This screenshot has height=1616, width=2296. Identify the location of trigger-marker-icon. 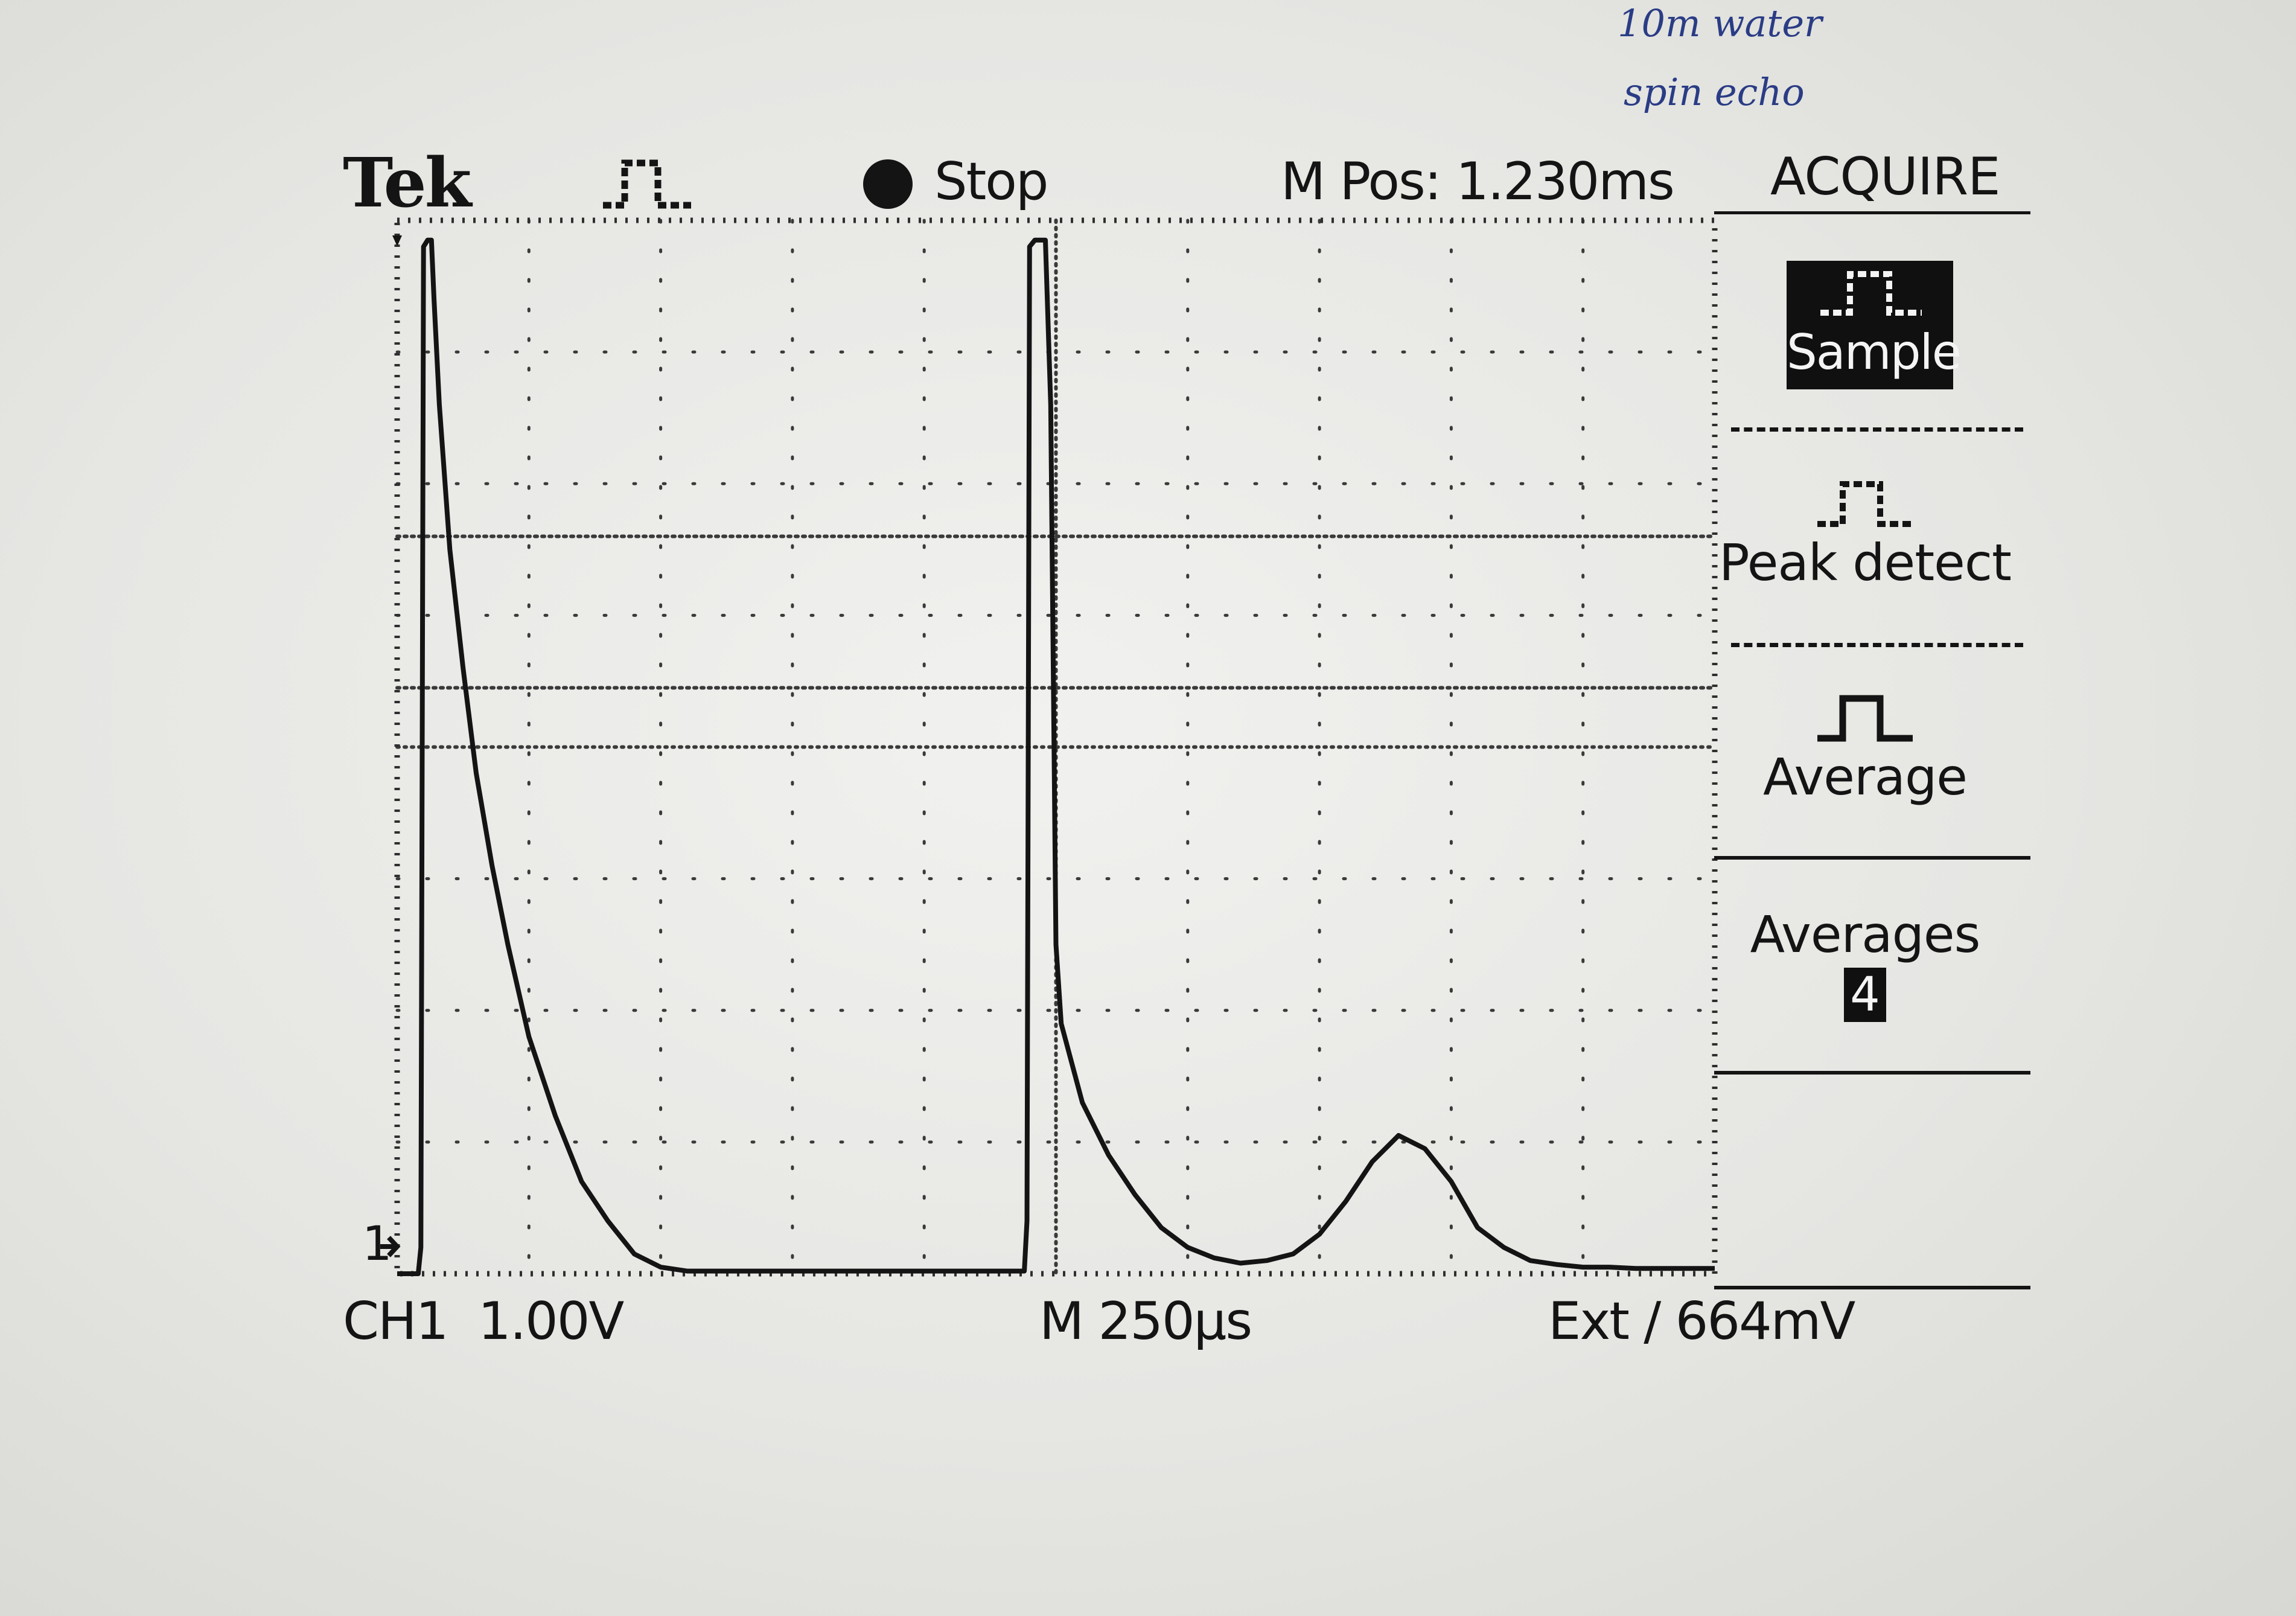
(397, 241).